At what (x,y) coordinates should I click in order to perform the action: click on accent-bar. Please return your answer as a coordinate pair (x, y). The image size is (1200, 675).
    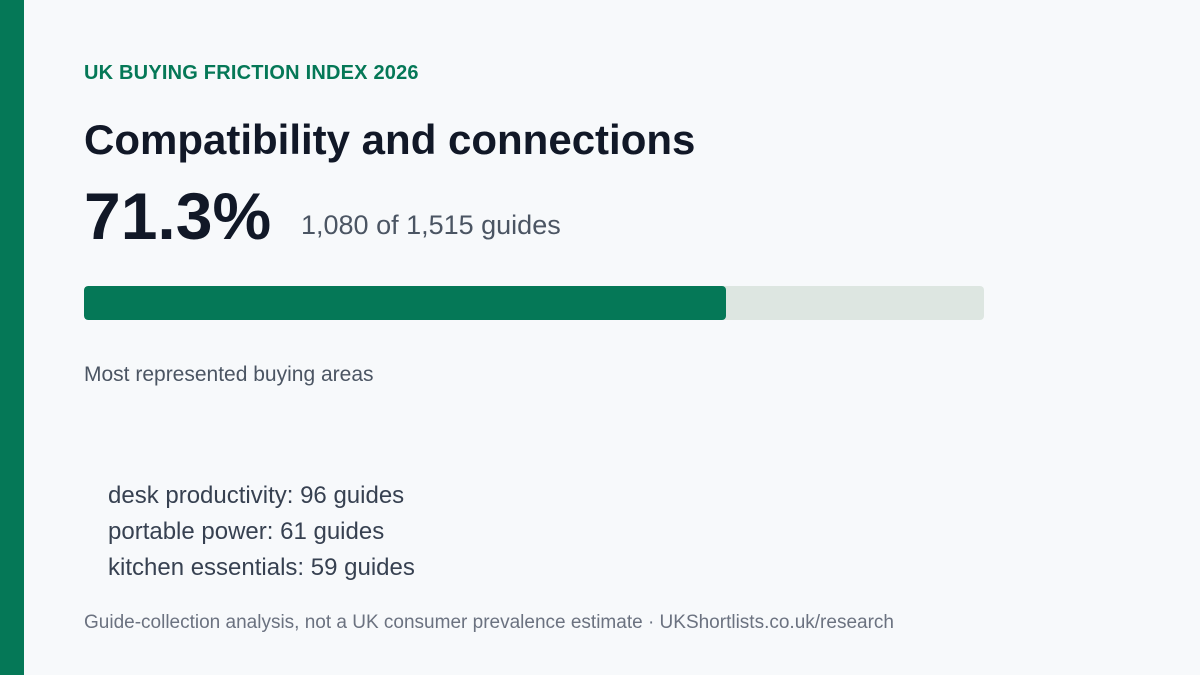
    Looking at the image, I should click on (12, 337).